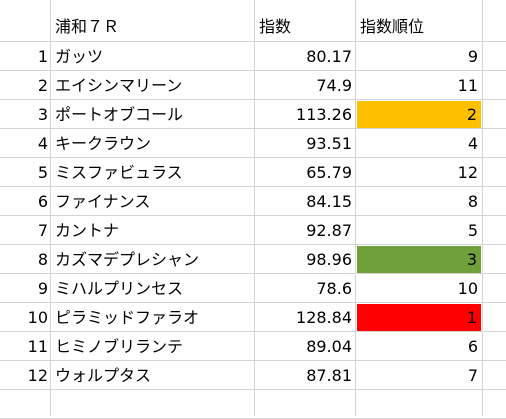 The height and width of the screenshot is (419, 506). I want to click on table-row: 6 ファイナンス 84.15 8, so click(253, 201).